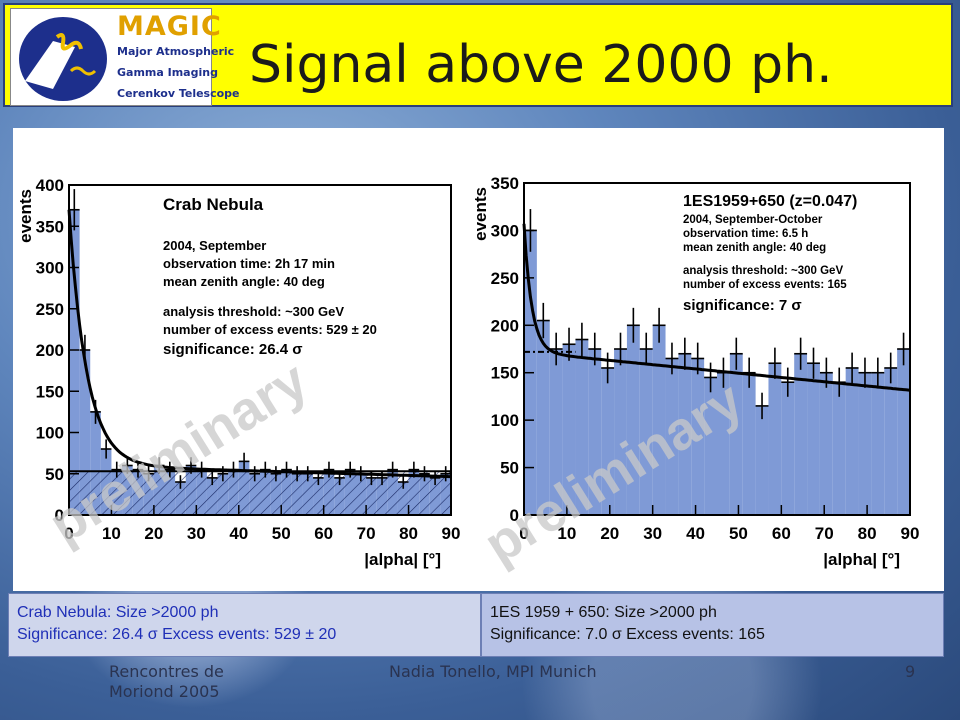 The image size is (960, 720). What do you see at coordinates (627, 634) in the screenshot?
I see `caption-1es1959-line-2: Significance: 7.0 σ Excess events: 165` at bounding box center [627, 634].